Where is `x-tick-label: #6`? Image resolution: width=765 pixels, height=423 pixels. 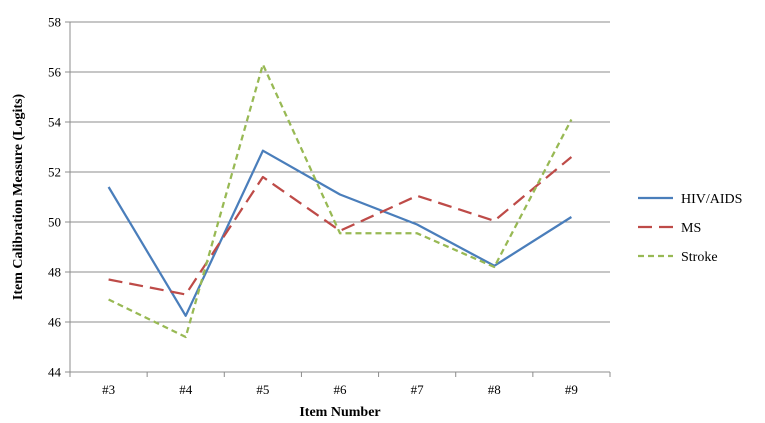
x-tick-label: #6 is located at coordinates (341, 389).